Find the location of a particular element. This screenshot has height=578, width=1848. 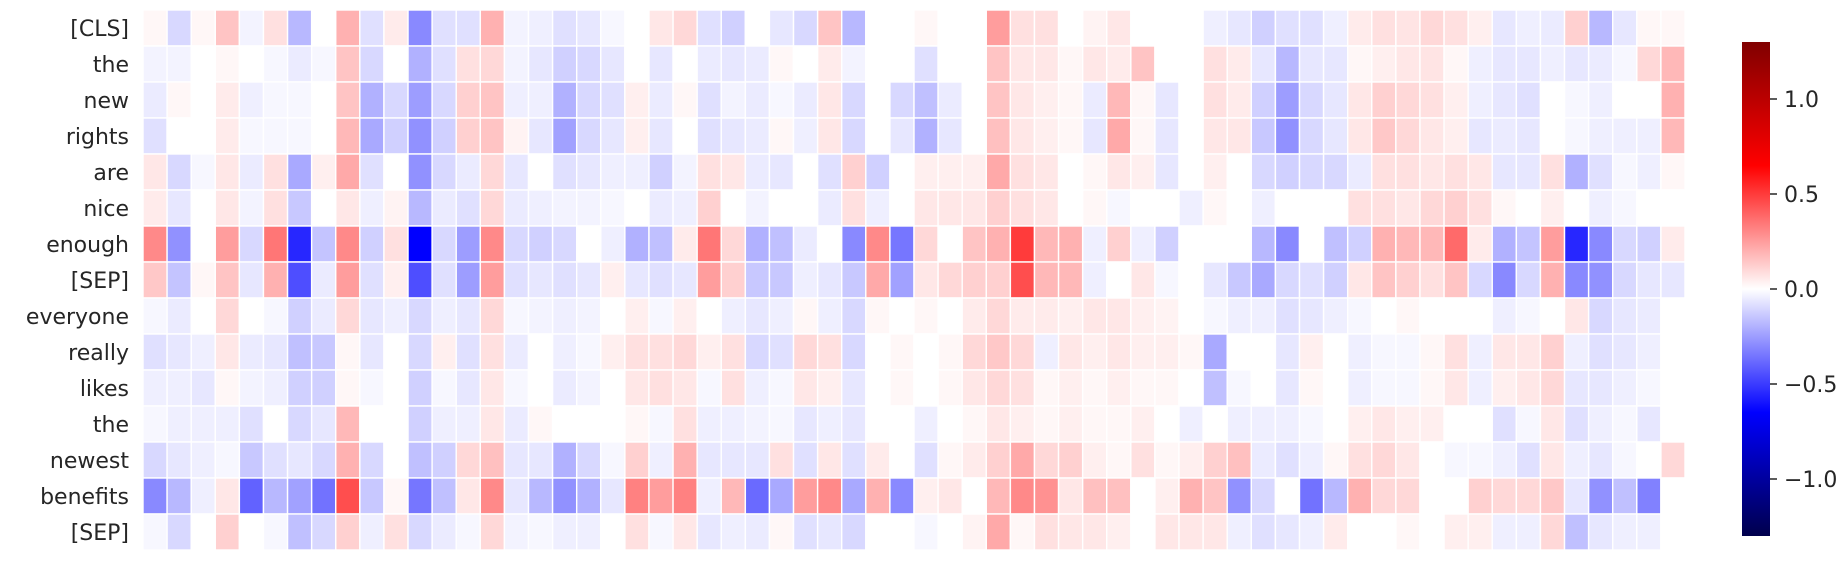

heatmap-cell-r3-c63 is located at coordinates (1673, 136).